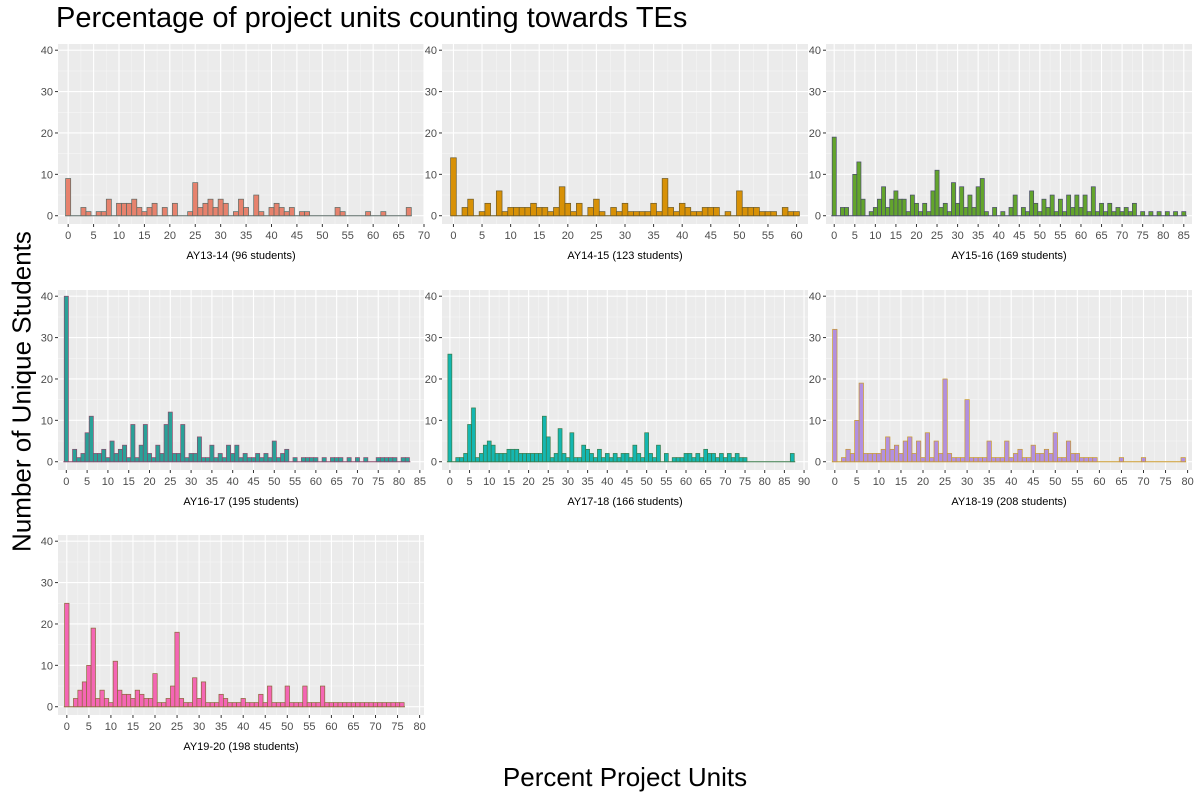 This screenshot has width=1200, height=800. I want to click on x-tick-label: 65, so click(337, 482).